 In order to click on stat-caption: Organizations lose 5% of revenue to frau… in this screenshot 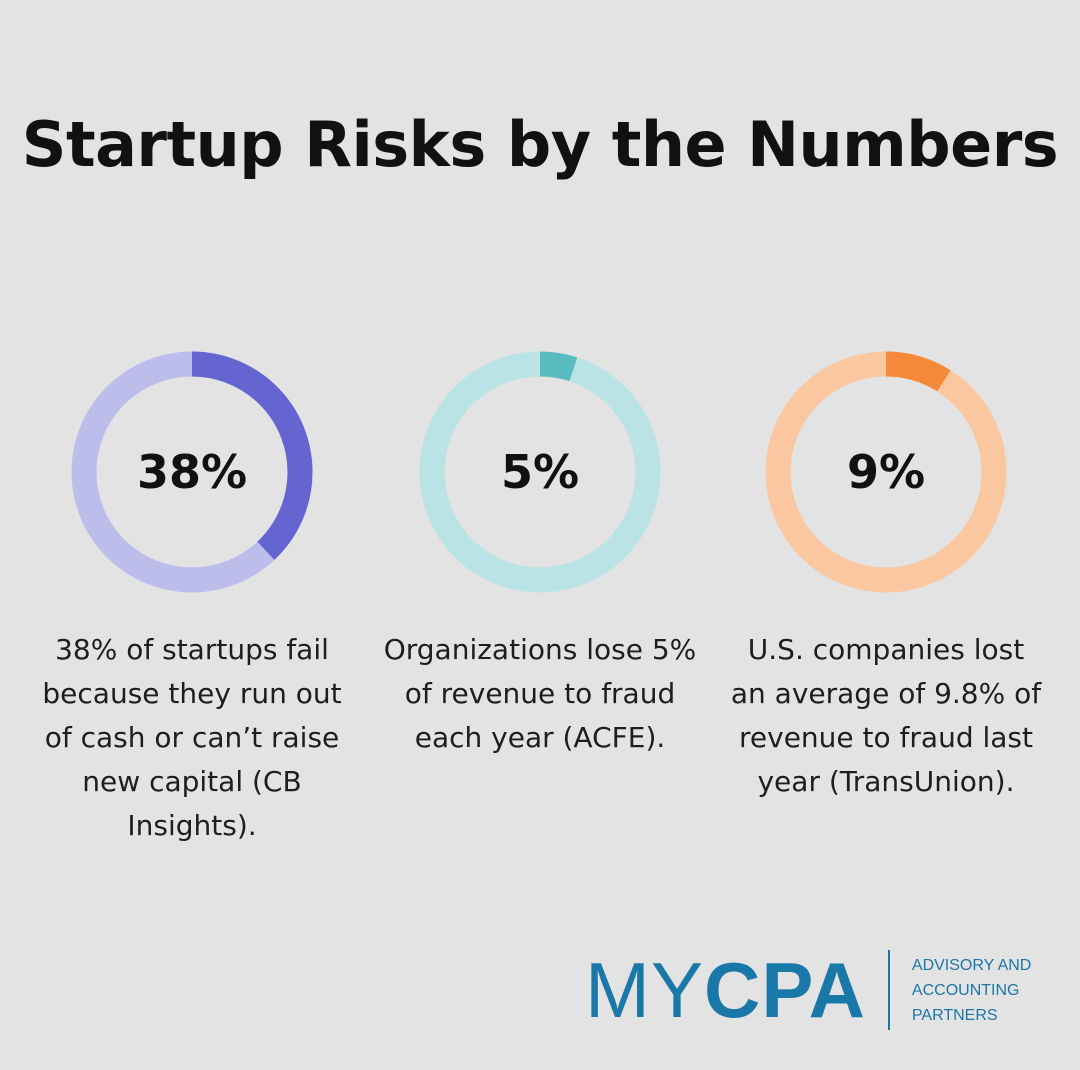, I will do `click(540, 693)`.